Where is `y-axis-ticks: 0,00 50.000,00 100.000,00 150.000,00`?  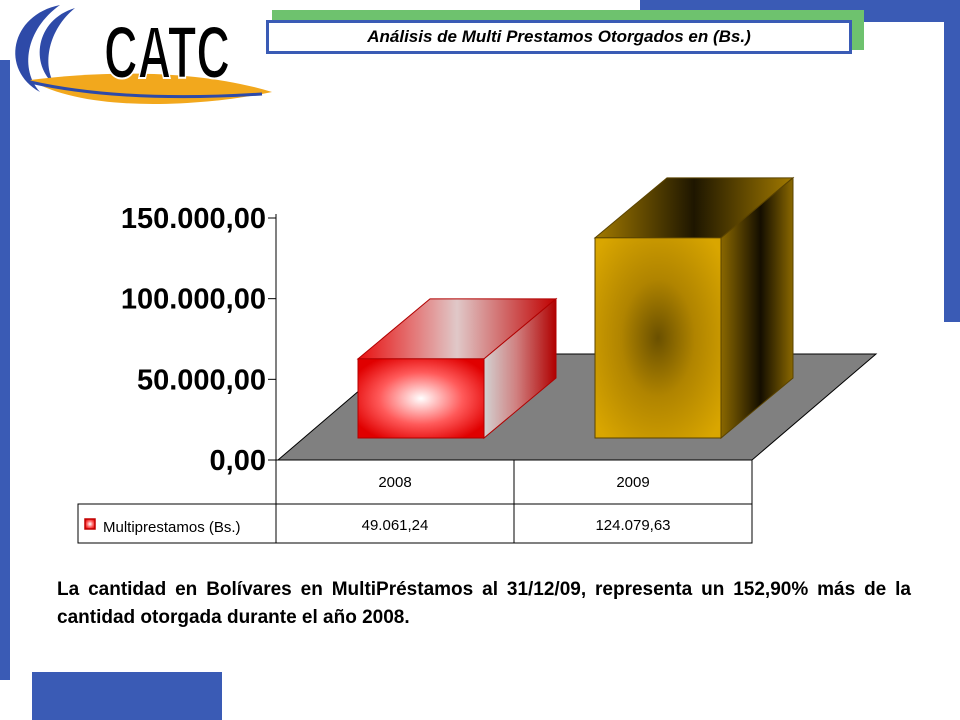
y-axis-ticks: 0,00 50.000,00 100.000,00 150.000,00 is located at coordinates (198, 340).